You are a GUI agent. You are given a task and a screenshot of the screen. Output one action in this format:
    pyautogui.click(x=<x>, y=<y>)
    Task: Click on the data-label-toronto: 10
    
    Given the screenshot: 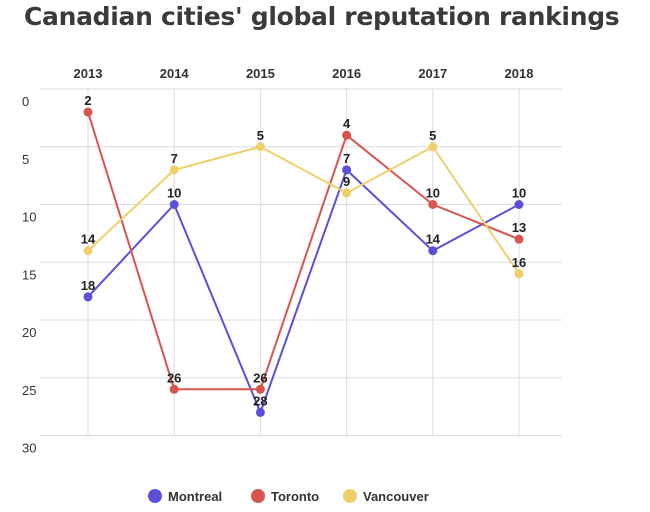 What is the action you would take?
    pyautogui.click(x=433, y=193)
    